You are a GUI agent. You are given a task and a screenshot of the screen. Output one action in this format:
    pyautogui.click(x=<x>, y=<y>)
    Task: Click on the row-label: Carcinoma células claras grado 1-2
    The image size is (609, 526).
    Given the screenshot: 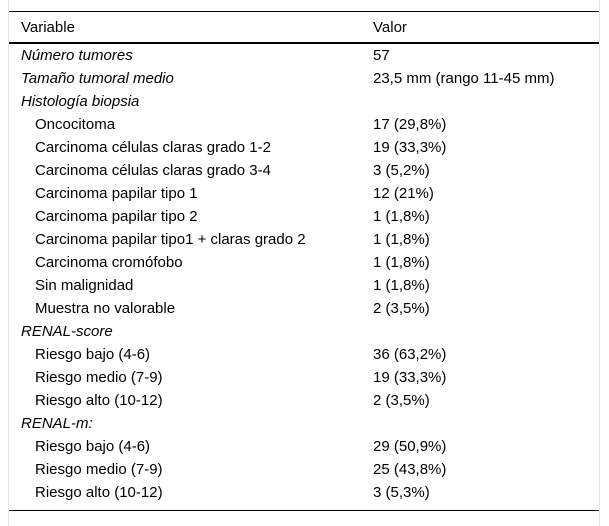 What is the action you would take?
    pyautogui.click(x=153, y=147)
    